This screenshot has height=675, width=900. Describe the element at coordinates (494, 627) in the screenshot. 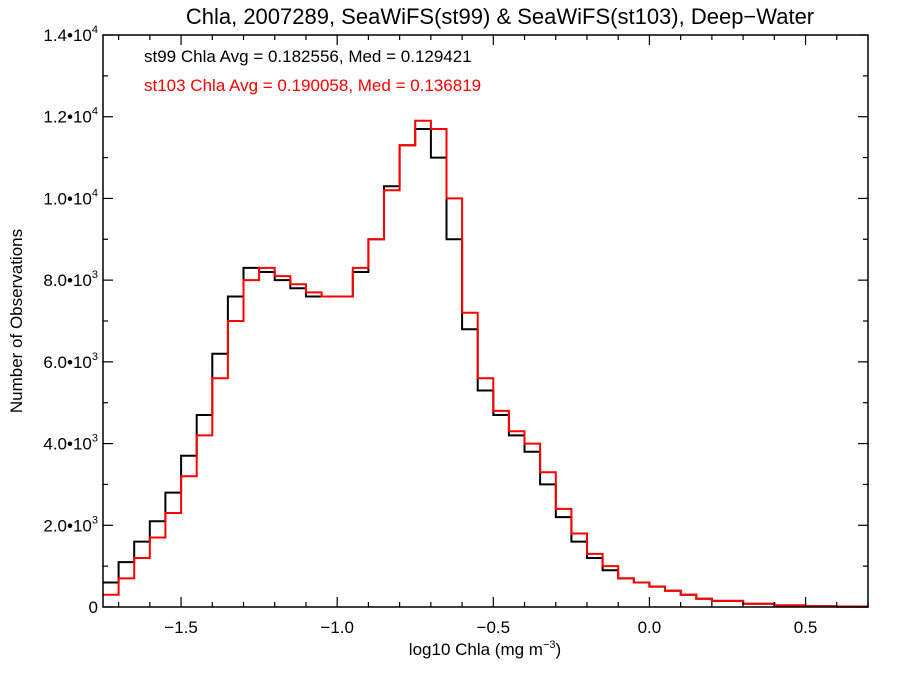

I see `x-tick-label: −0.5` at that location.